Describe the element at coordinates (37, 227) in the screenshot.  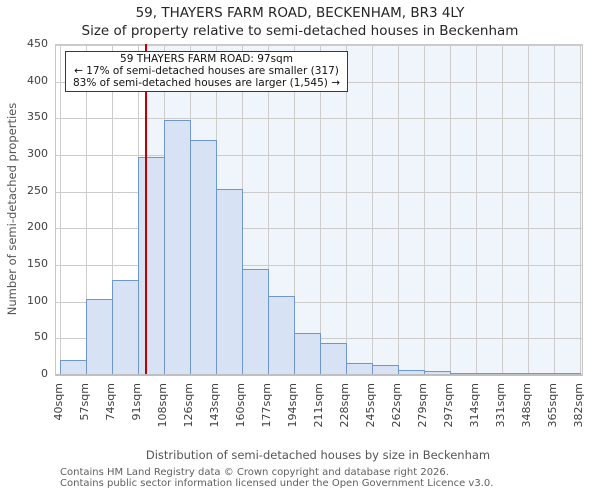
I see `y-tick-label: 200` at that location.